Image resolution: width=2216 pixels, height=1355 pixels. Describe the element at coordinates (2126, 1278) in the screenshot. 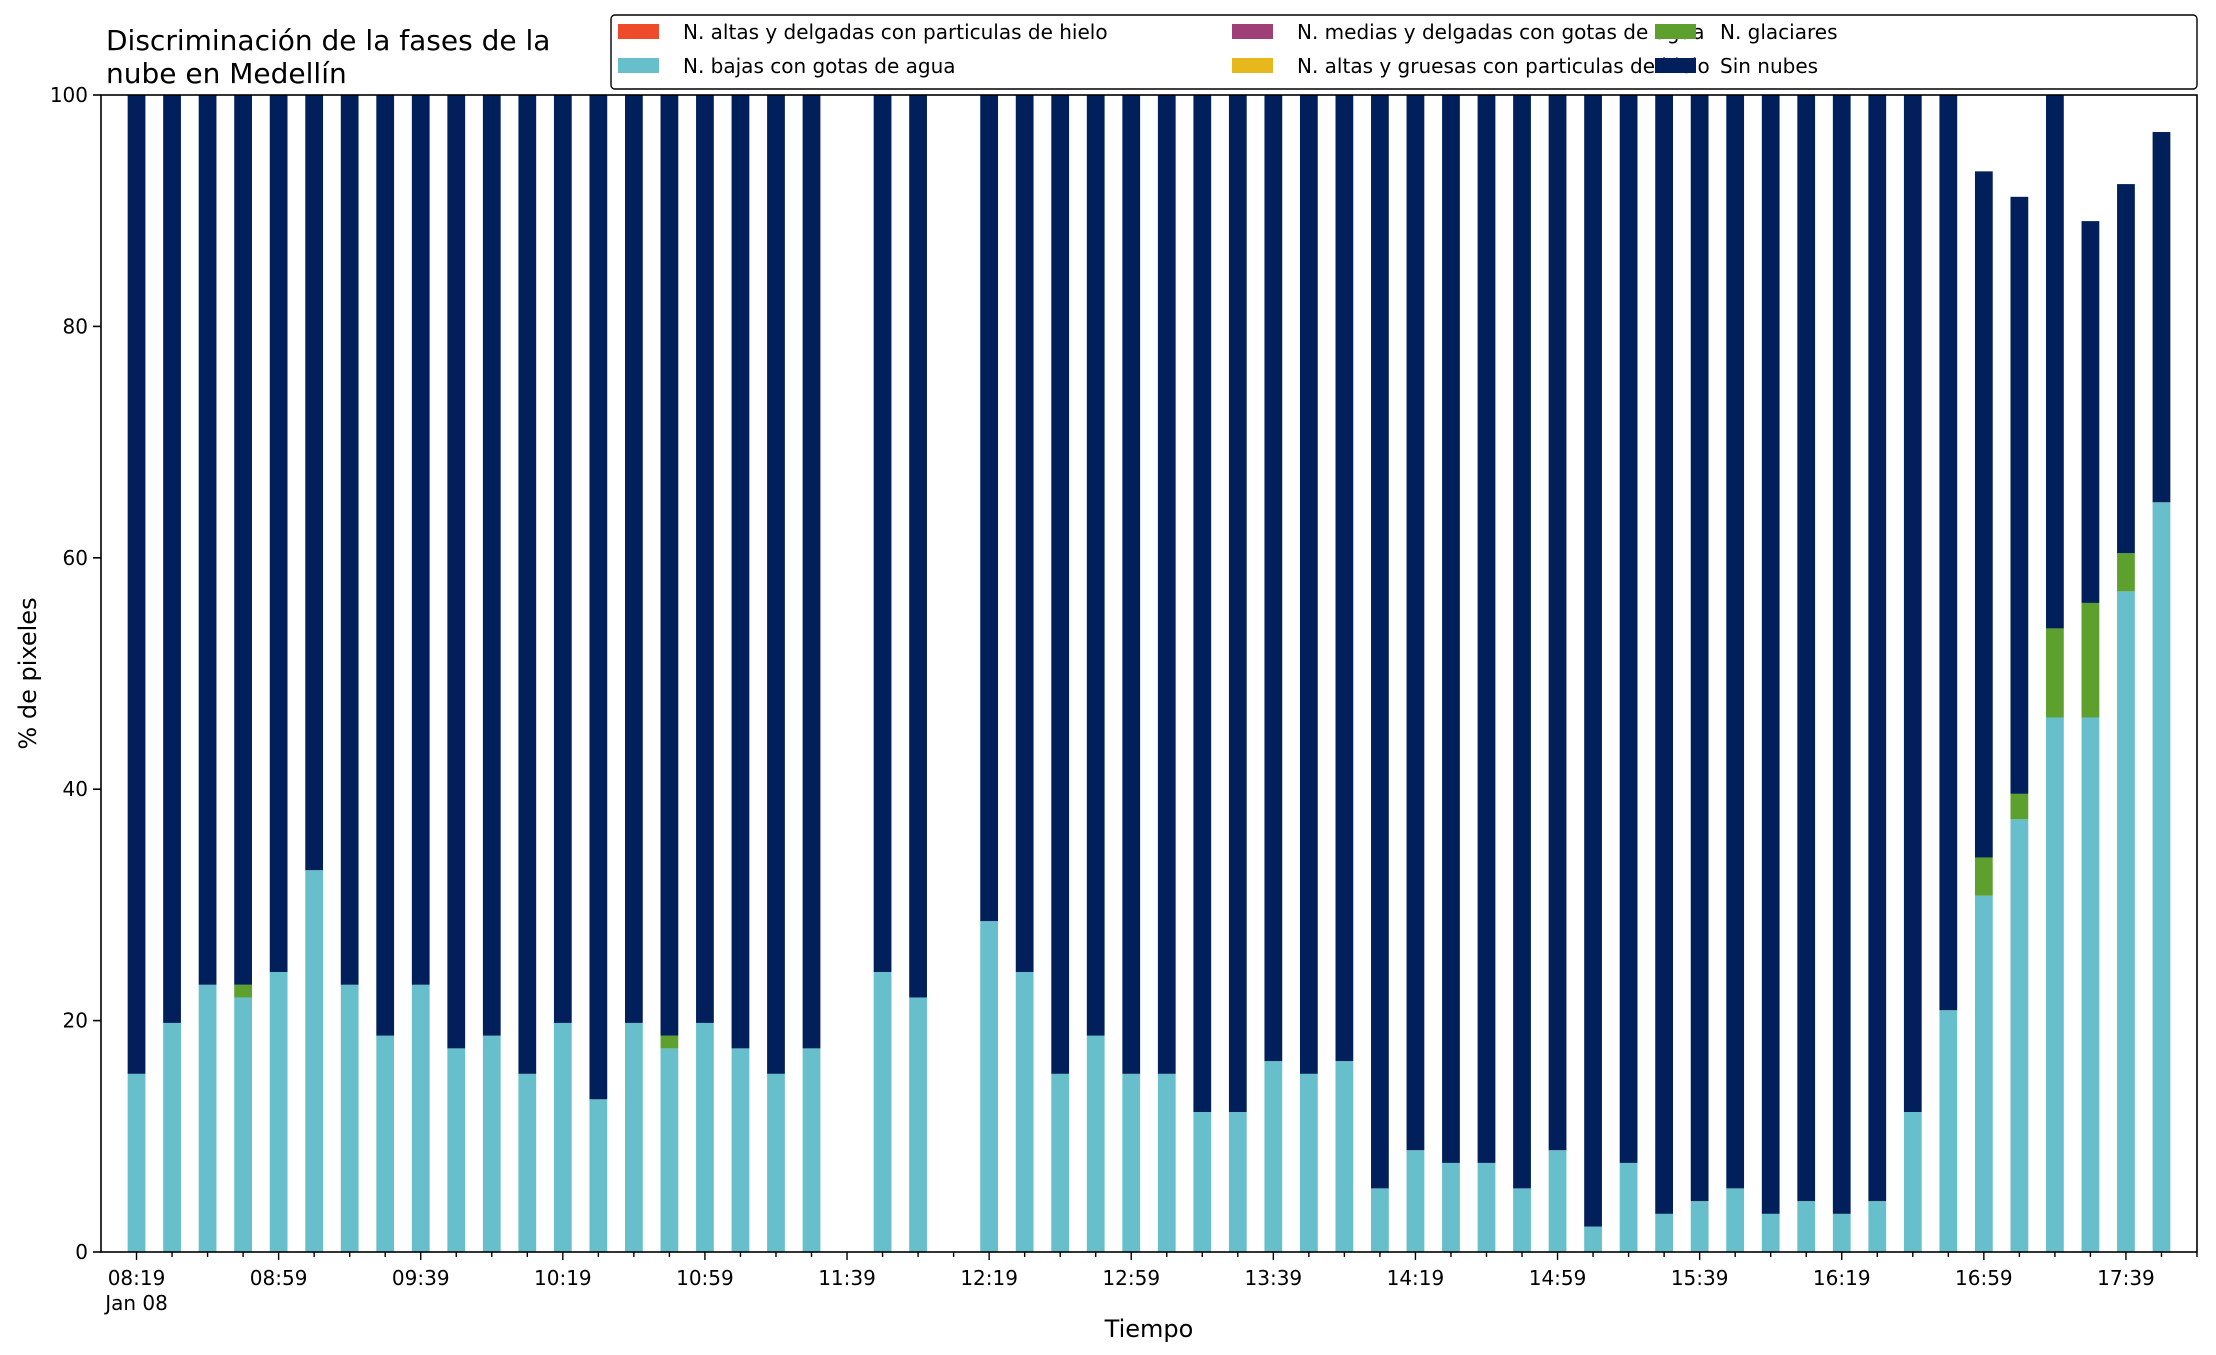

I see `x-tick-label: 17:39` at that location.